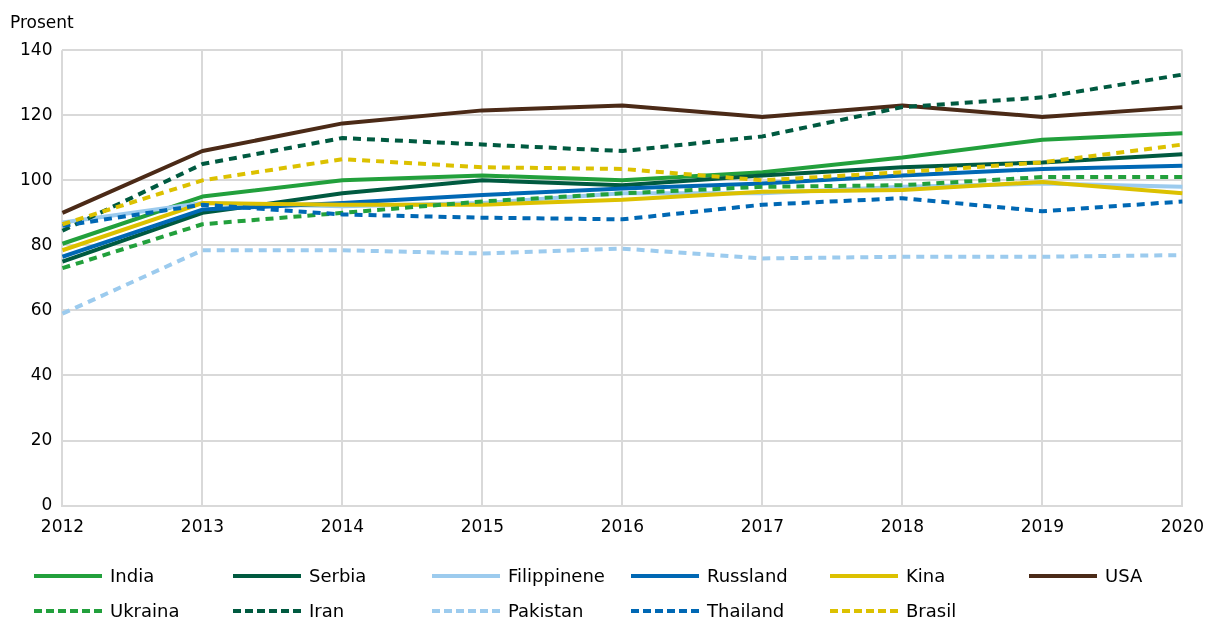 This screenshot has height=630, width=1216. Describe the element at coordinates (62, 526) in the screenshot. I see `x-tick-label: 2012` at that location.